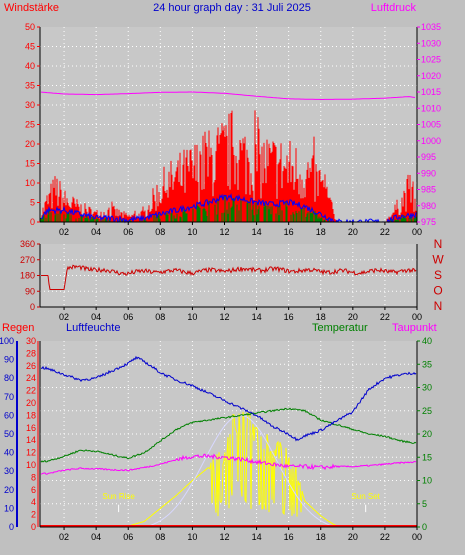 This screenshot has height=555, width=465. What do you see at coordinates (428, 190) in the screenshot?
I see `pressure-tick-label: 985` at bounding box center [428, 190].